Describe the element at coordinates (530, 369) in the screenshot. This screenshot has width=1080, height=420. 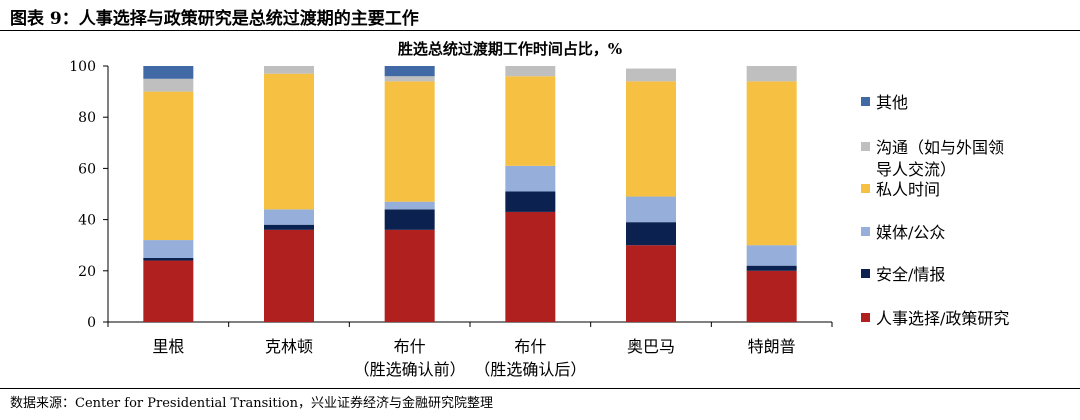
I see `category-label: （胜选确认后）` at that location.